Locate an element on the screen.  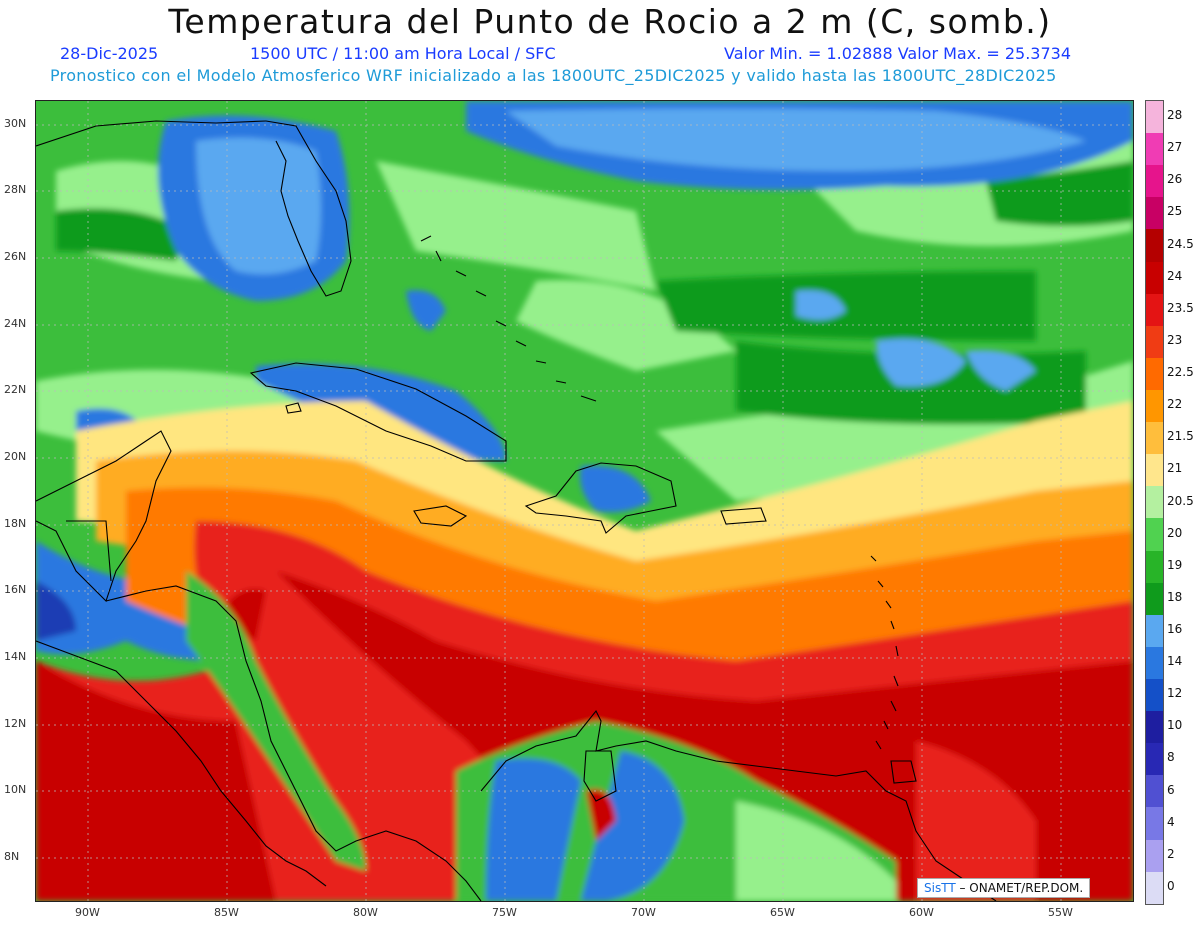
legend-label: 23 is located at coordinates (1175, 339).